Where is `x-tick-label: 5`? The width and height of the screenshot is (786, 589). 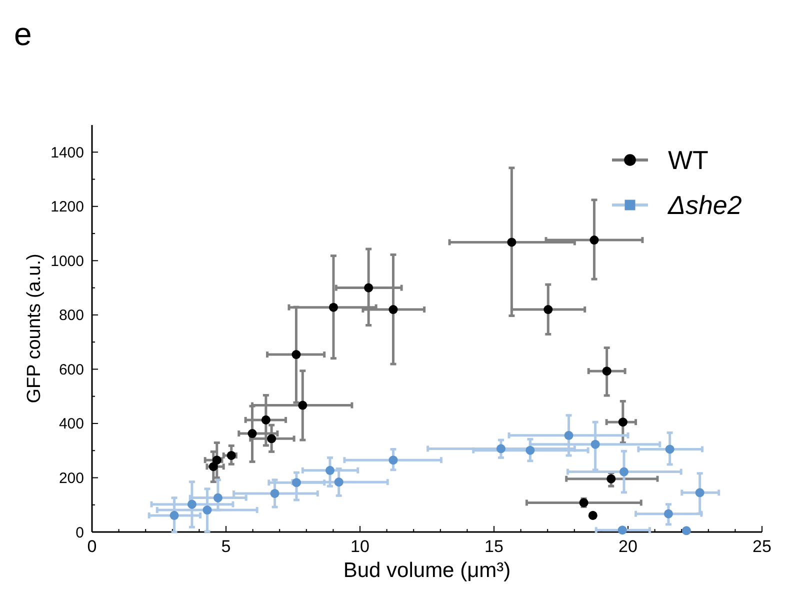 x-tick-label: 5 is located at coordinates (226, 546).